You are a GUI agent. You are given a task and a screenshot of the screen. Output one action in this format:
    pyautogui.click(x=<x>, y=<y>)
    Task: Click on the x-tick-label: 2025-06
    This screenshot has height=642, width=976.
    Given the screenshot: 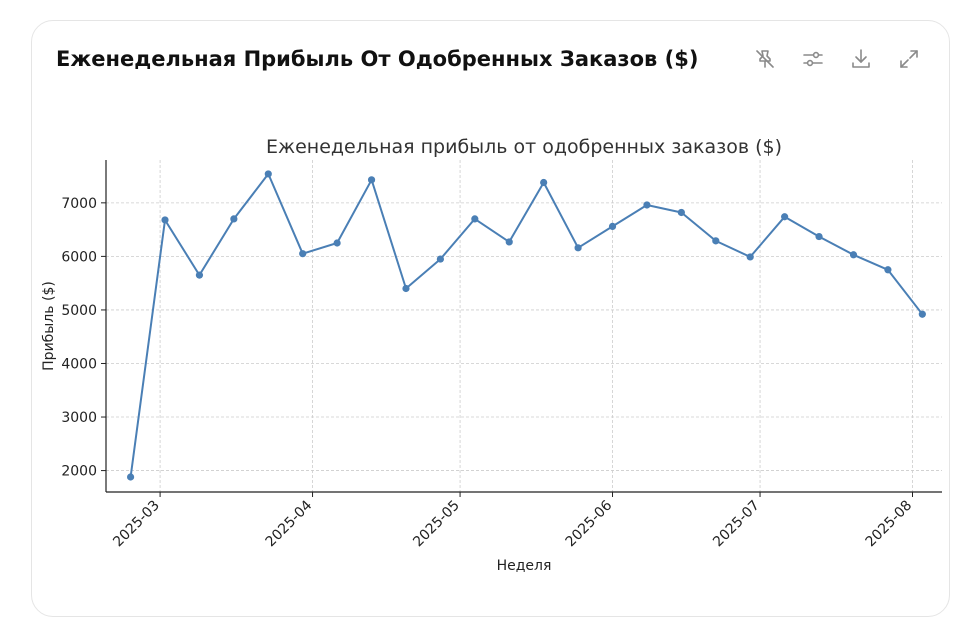 What is the action you would take?
    pyautogui.click(x=589, y=523)
    